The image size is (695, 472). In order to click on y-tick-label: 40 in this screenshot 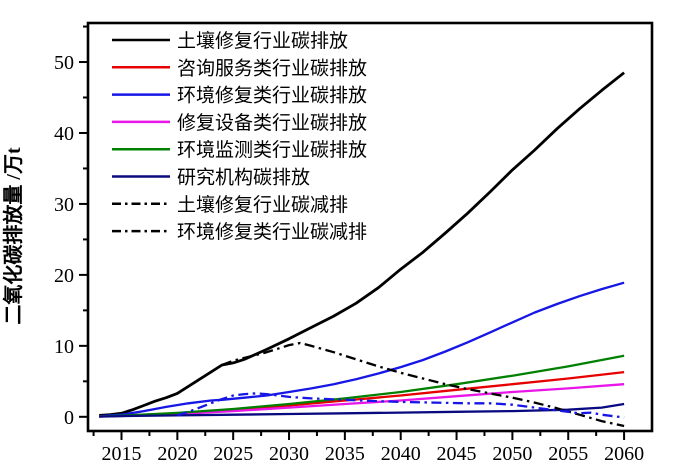, I will do `click(64, 134)`.